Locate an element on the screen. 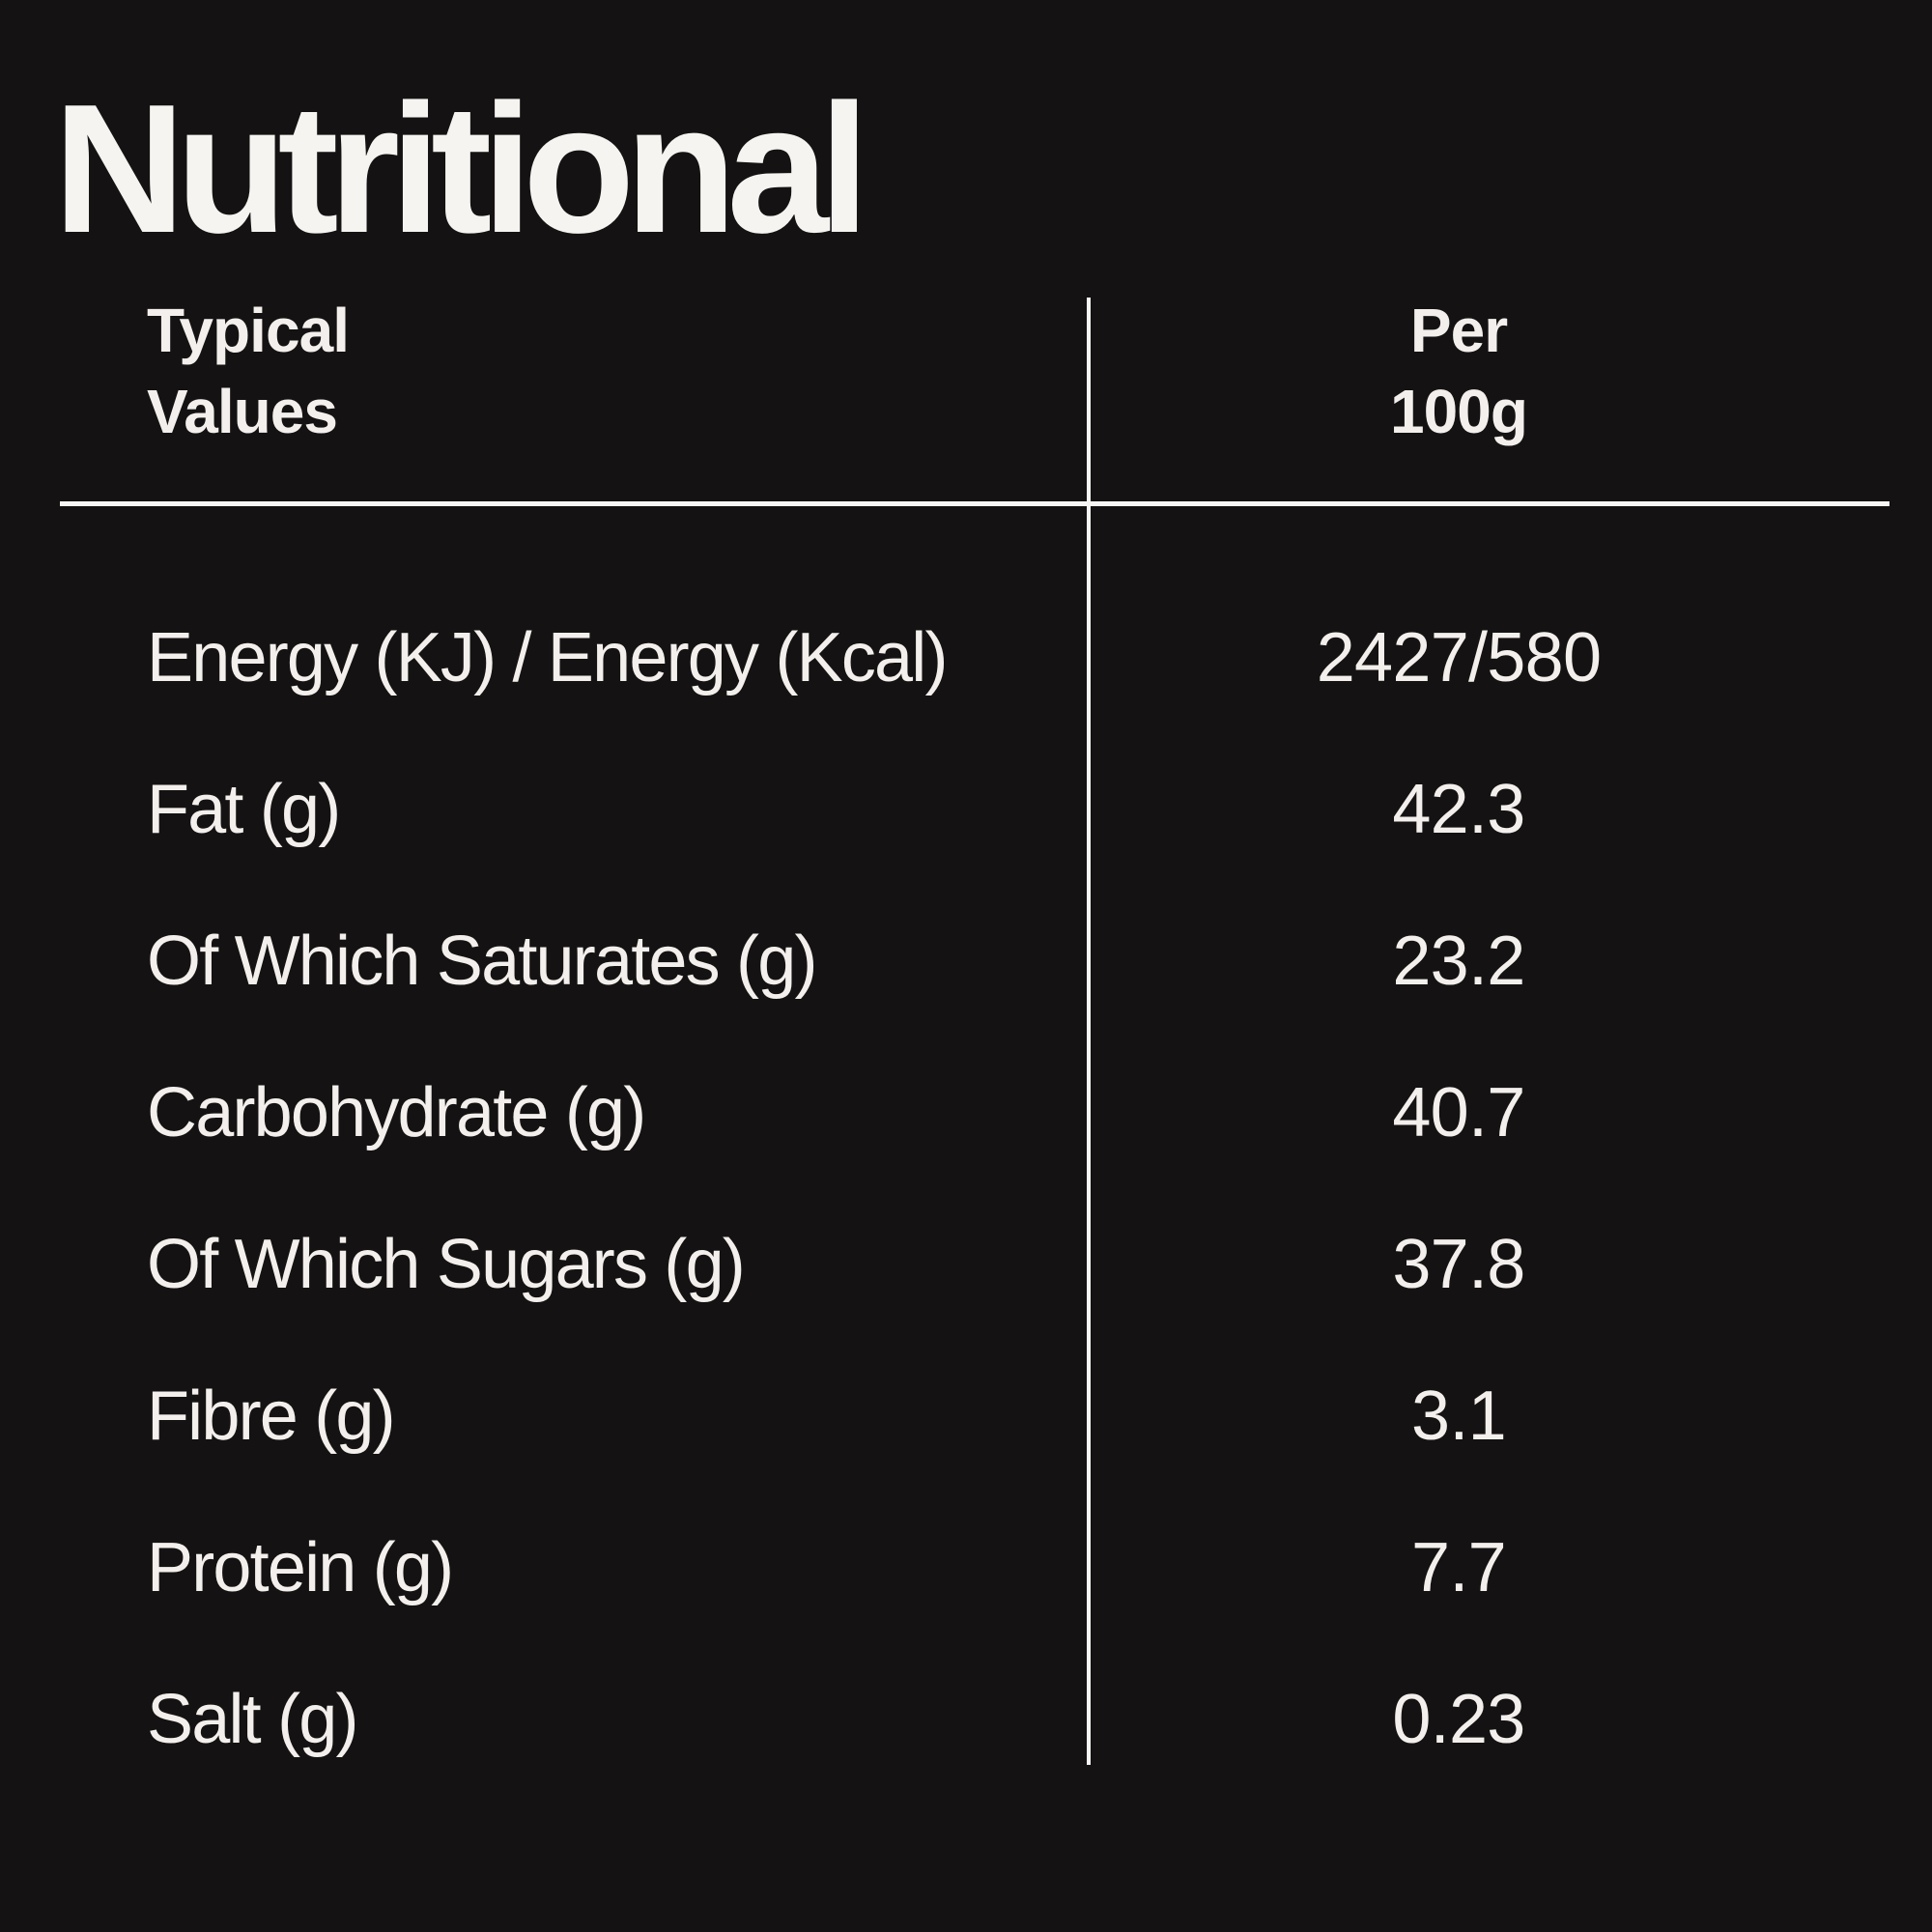 The height and width of the screenshot is (1932, 1932). table-row: Of Which Sugars (g) 37.8 is located at coordinates (966, 1305).